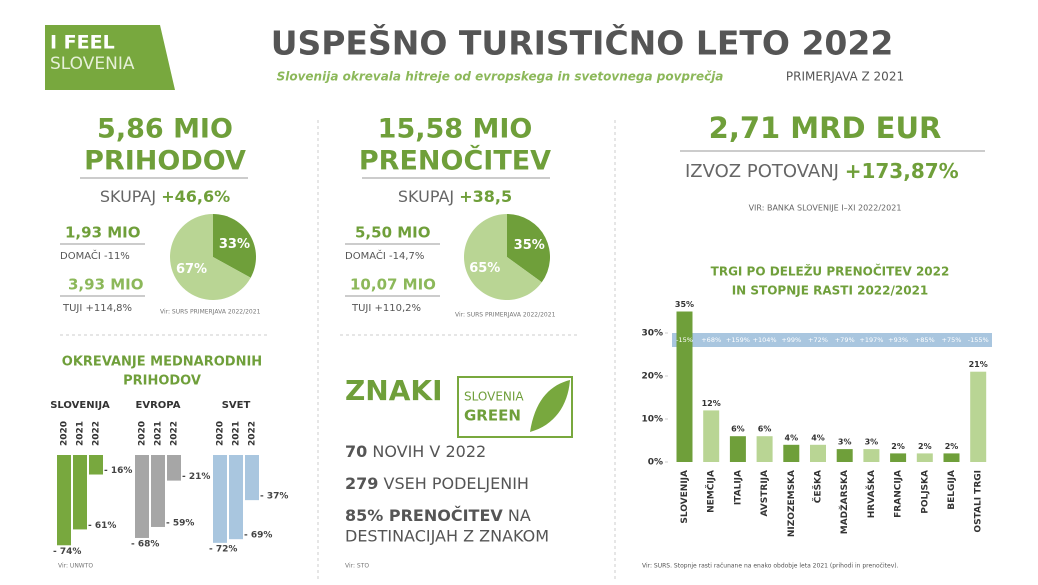 This screenshot has width=1038, height=585. Describe the element at coordinates (118, 471) in the screenshot. I see `value-label: - 16%` at that location.